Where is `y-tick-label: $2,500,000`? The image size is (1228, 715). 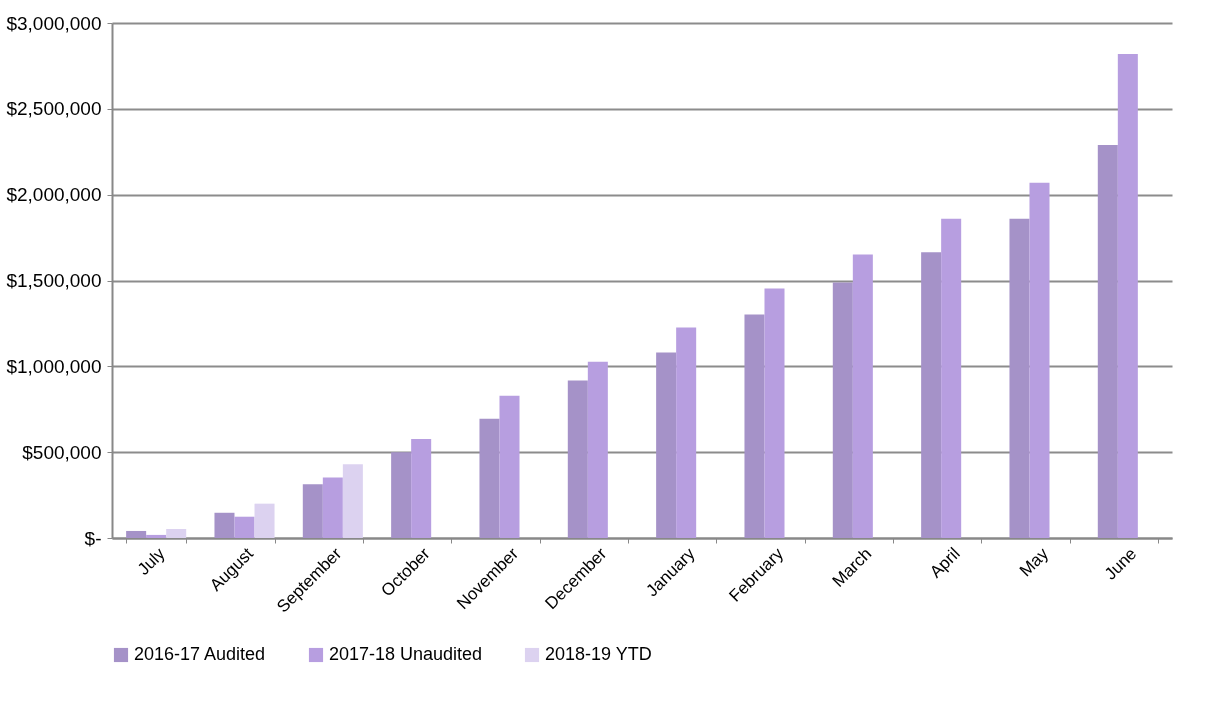
y-tick-label: $2,500,000 is located at coordinates (54, 109).